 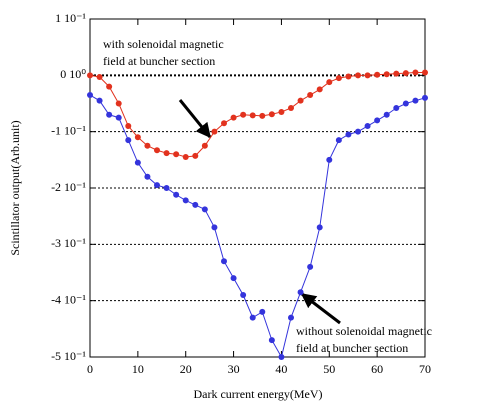 I want to click on y-tick-label: 0 10⁰, so click(x=73, y=74).